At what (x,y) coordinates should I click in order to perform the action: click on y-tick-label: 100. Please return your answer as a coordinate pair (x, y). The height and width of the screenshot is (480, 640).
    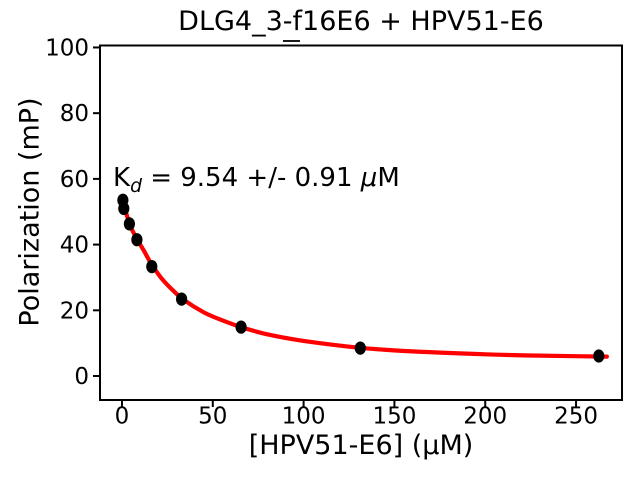
    Looking at the image, I should click on (67, 48).